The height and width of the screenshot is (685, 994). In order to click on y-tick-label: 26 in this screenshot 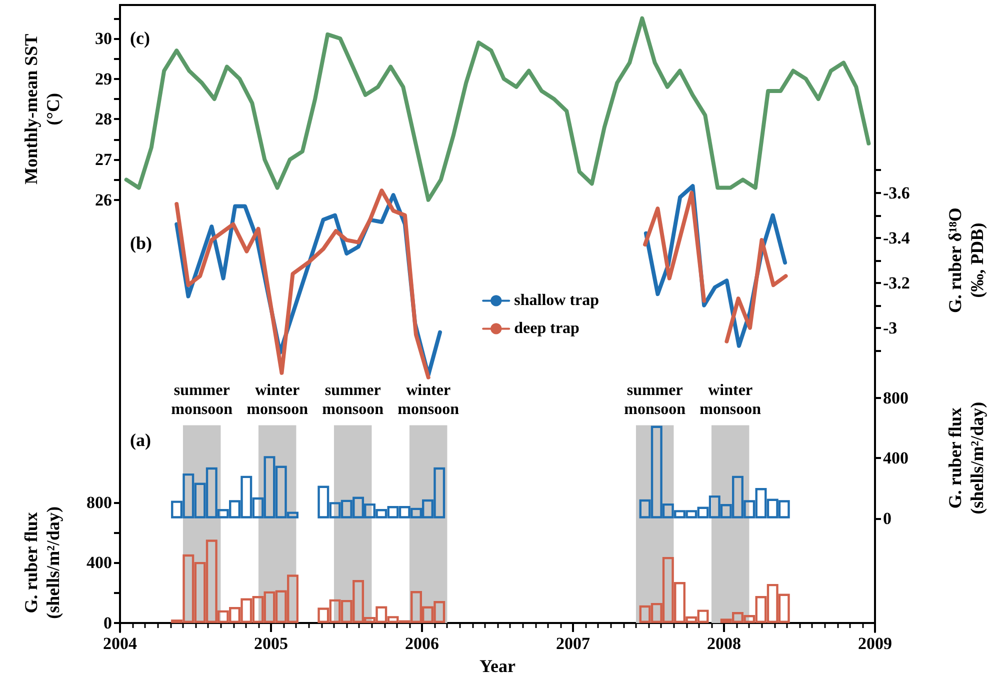, I will do `click(103, 200)`.